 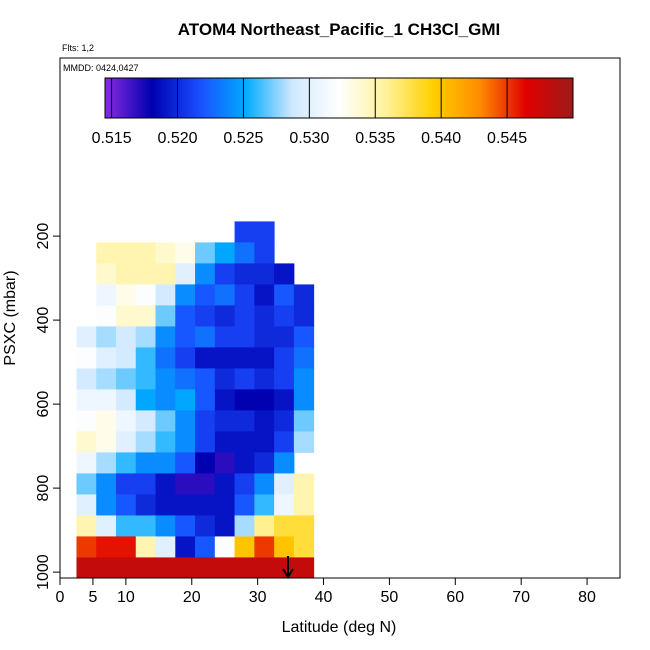 What do you see at coordinates (521, 597) in the screenshot?
I see `x-tick-label: 70` at bounding box center [521, 597].